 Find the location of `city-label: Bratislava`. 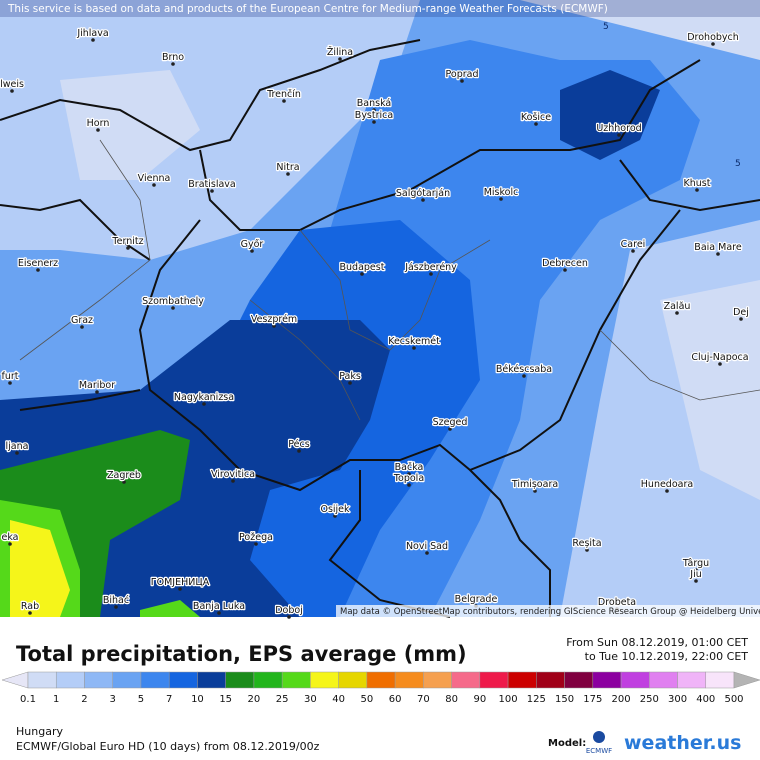

city-label: Bratislava is located at coordinates (211, 184).